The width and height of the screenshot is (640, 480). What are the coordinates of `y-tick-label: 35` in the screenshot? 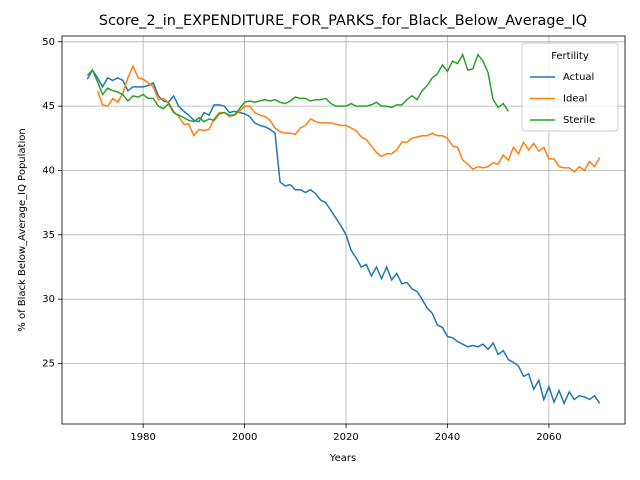 It's located at (48, 235).